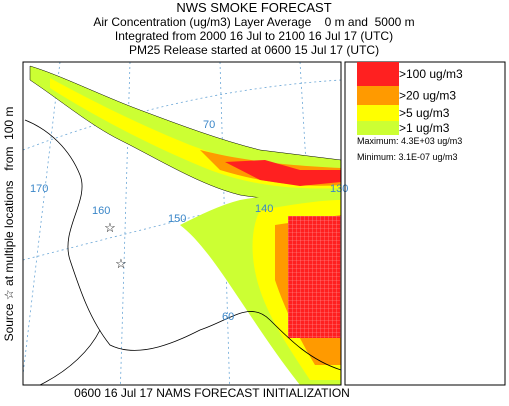  Describe the element at coordinates (409, 141) in the screenshot. I see `maximum: Maximum: 4.3E+03 ug/m3` at that location.